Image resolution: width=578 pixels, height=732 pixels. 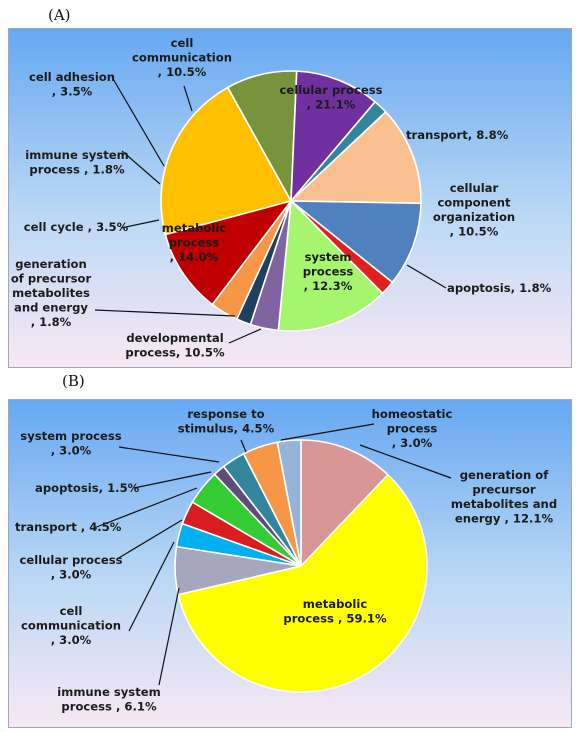 I want to click on slice-label-line: generation, so click(x=51, y=264).